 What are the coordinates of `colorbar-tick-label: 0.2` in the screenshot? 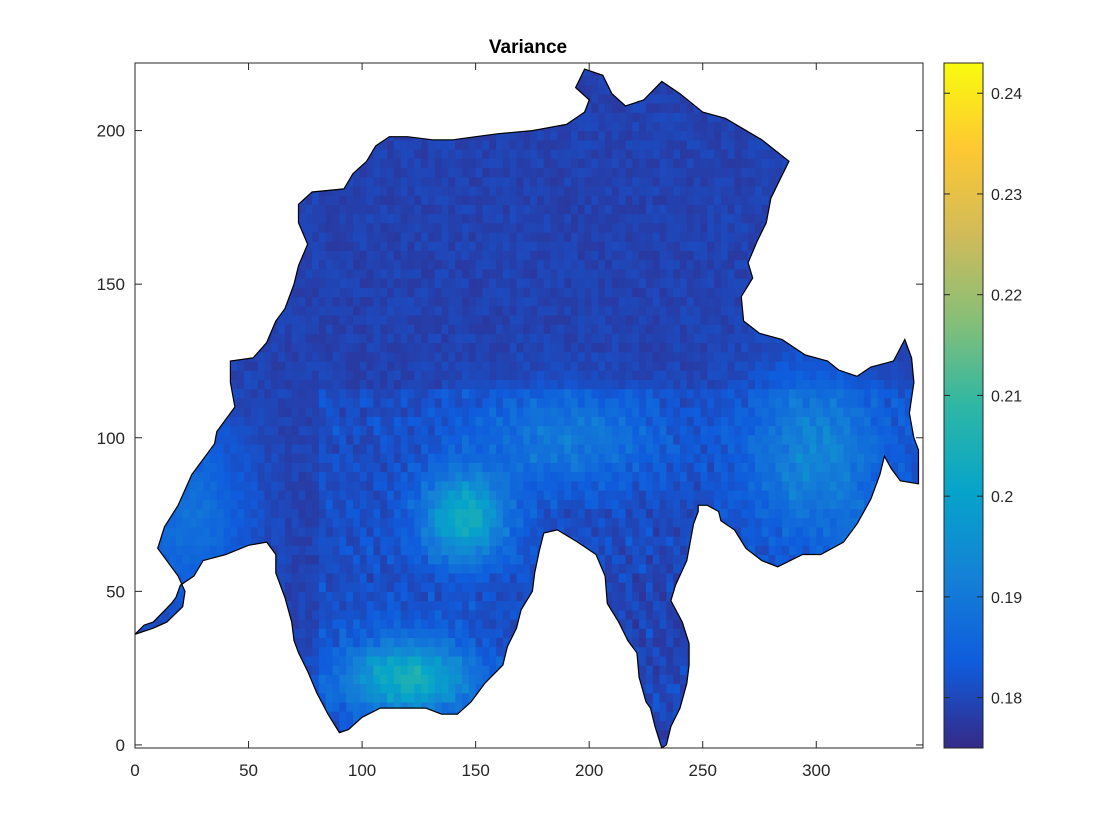 It's located at (1002, 497).